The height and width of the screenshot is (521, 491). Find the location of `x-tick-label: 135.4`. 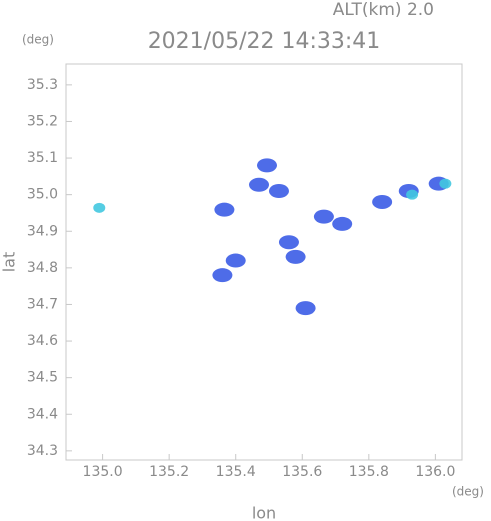

x-tick-label: 135.4 is located at coordinates (236, 472).